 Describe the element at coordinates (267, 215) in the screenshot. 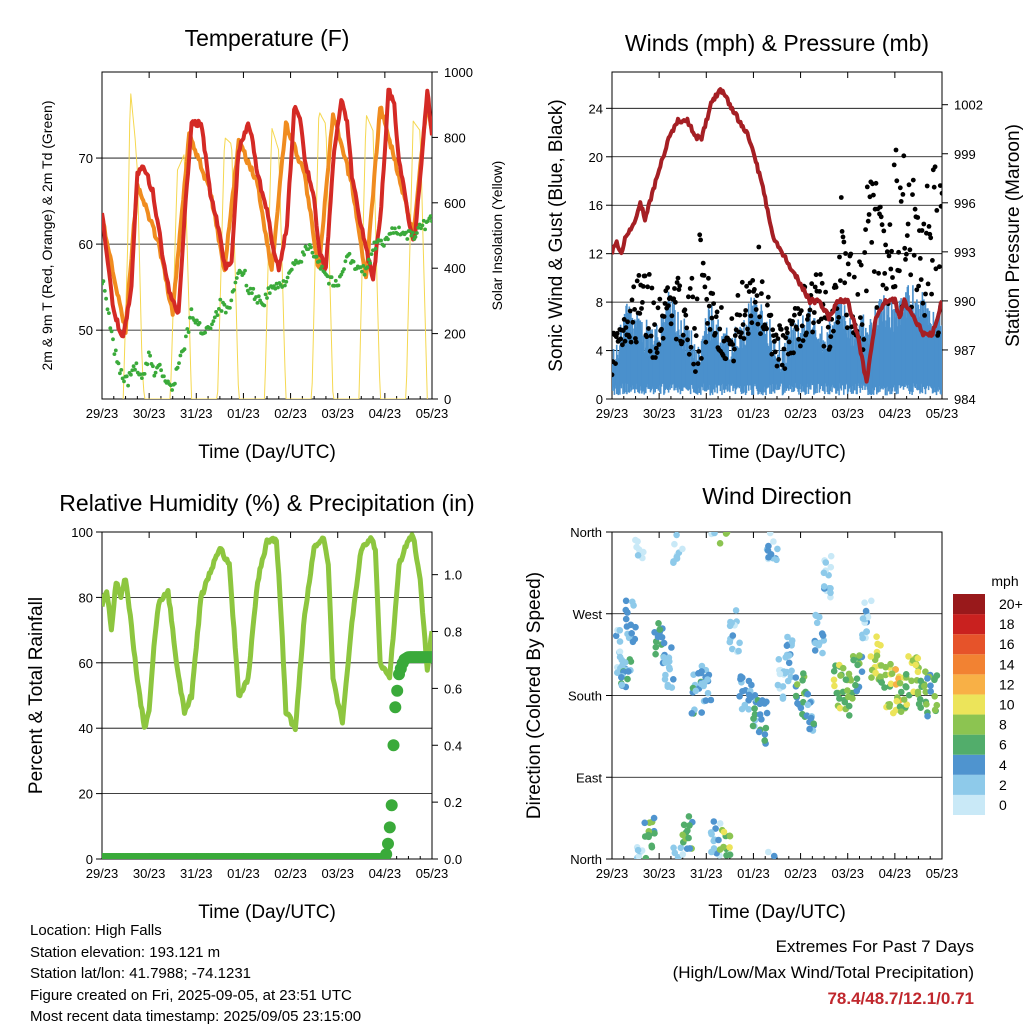

I see `temp-9m-line` at that location.